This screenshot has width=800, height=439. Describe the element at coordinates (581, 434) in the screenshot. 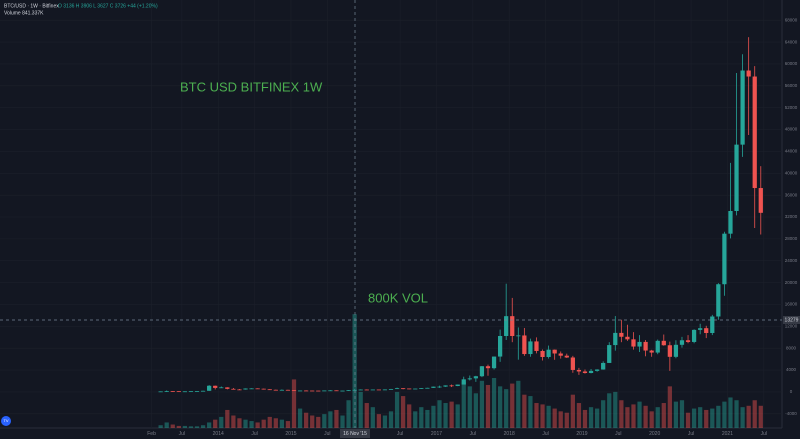

I see `x-tick-label: 2019` at that location.